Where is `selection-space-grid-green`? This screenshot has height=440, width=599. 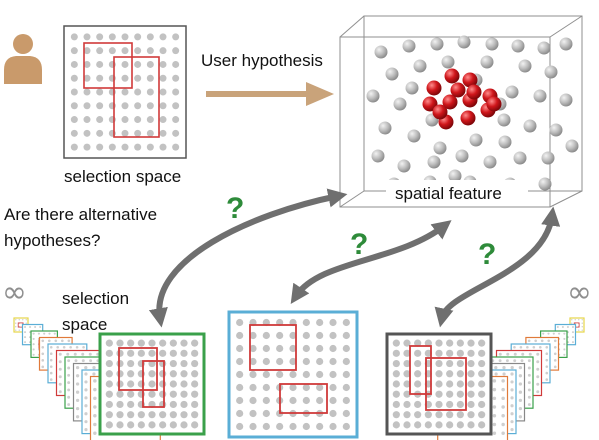 selection-space-grid-green is located at coordinates (152, 384).